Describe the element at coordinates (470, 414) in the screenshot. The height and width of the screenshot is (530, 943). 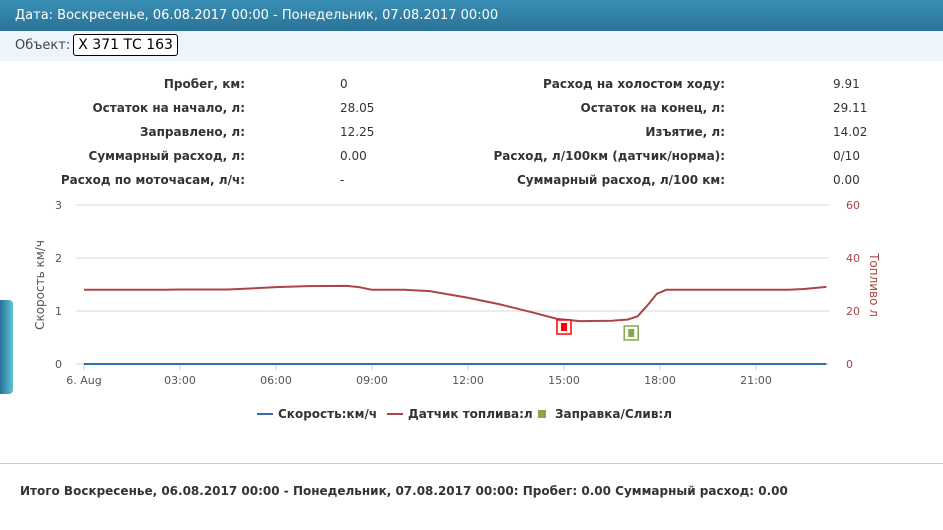
I see `legend-item: Датчик топлива:л` at that location.